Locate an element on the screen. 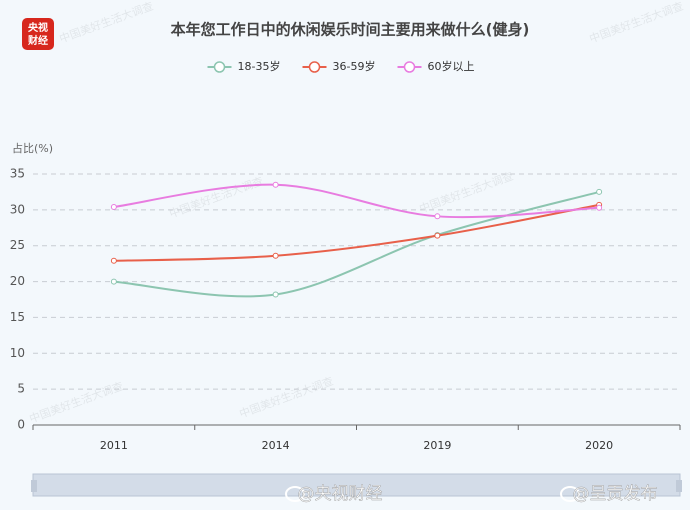 The width and height of the screenshot is (690, 510). legend-label: 36-59岁 is located at coordinates (354, 66).